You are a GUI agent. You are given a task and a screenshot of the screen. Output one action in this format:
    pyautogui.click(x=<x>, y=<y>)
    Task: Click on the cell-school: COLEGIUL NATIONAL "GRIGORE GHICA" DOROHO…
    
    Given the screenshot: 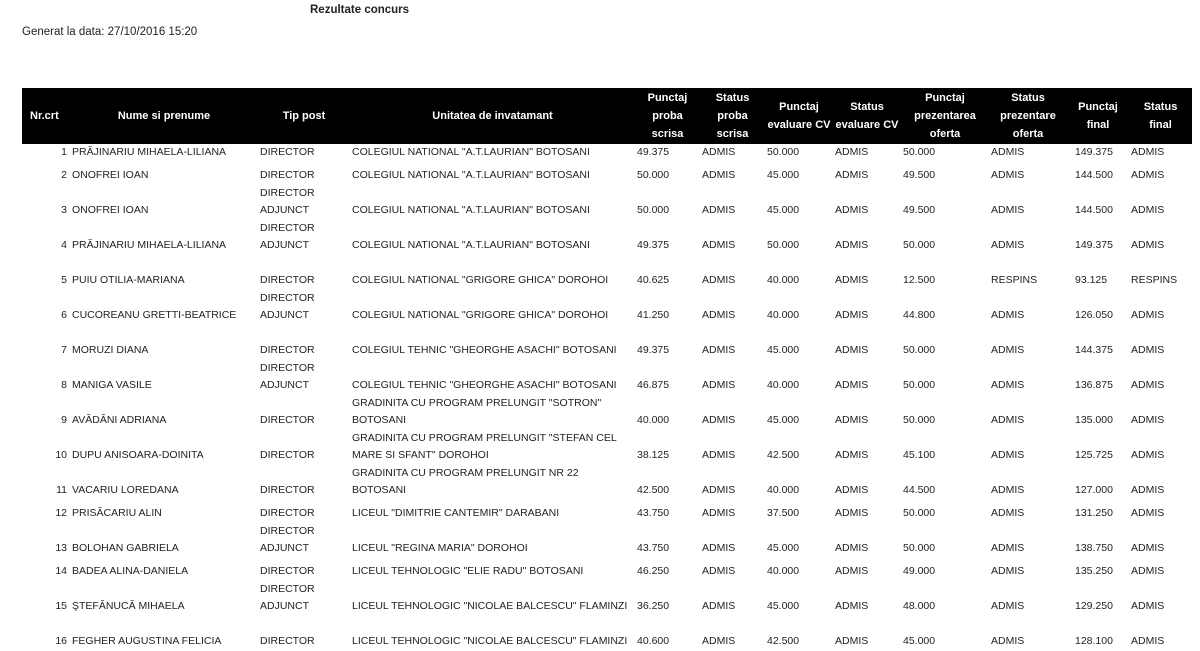 What is the action you would take?
    pyautogui.click(x=480, y=280)
    